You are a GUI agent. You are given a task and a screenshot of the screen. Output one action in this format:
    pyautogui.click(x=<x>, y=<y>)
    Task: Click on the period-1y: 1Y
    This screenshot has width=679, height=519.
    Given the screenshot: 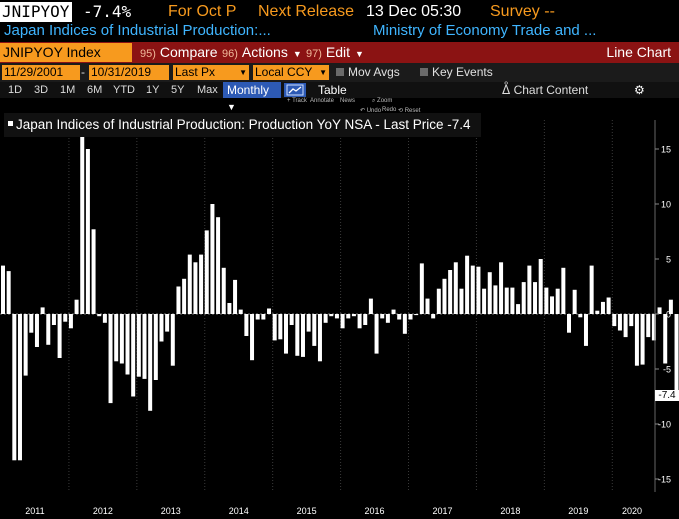 What is the action you would take?
    pyautogui.click(x=153, y=90)
    